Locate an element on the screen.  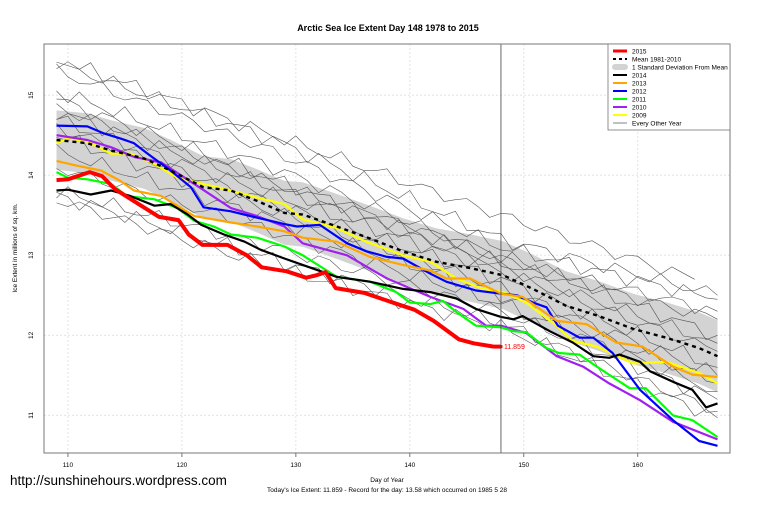
legend-label: 2012 is located at coordinates (639, 91).